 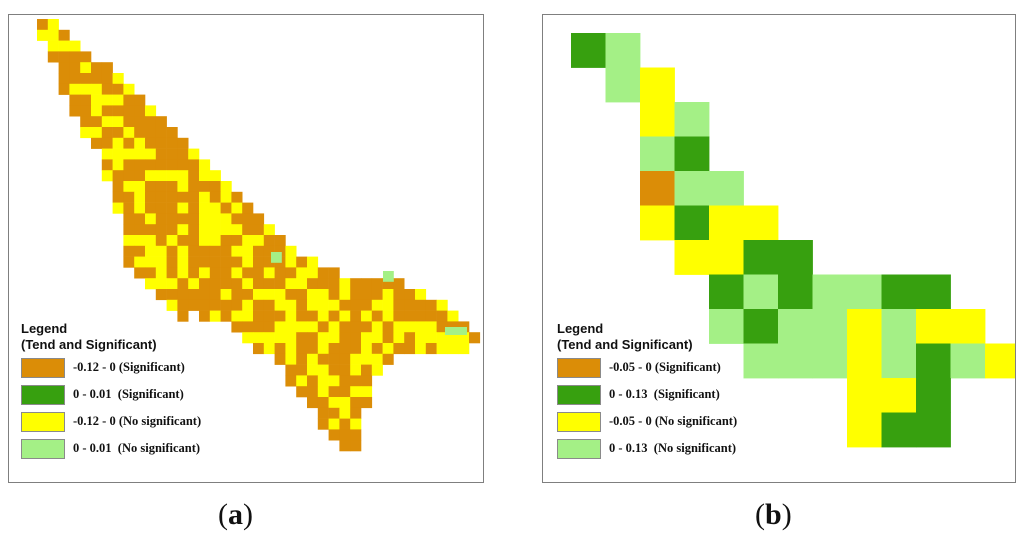 I want to click on caption-b: (b), so click(x=773, y=515).